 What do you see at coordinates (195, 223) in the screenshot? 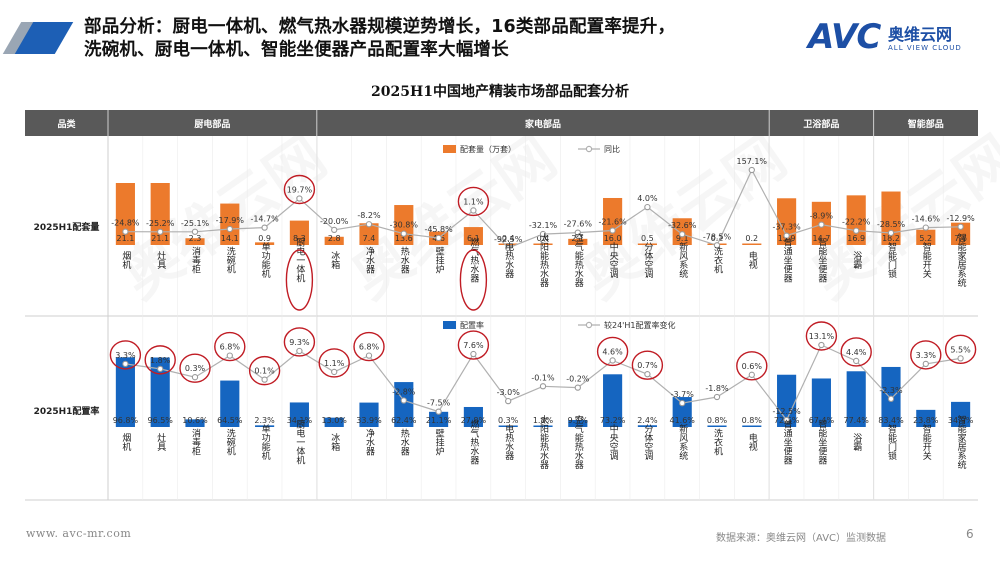
I see `line-value-label-0: -25.1%` at bounding box center [195, 223].